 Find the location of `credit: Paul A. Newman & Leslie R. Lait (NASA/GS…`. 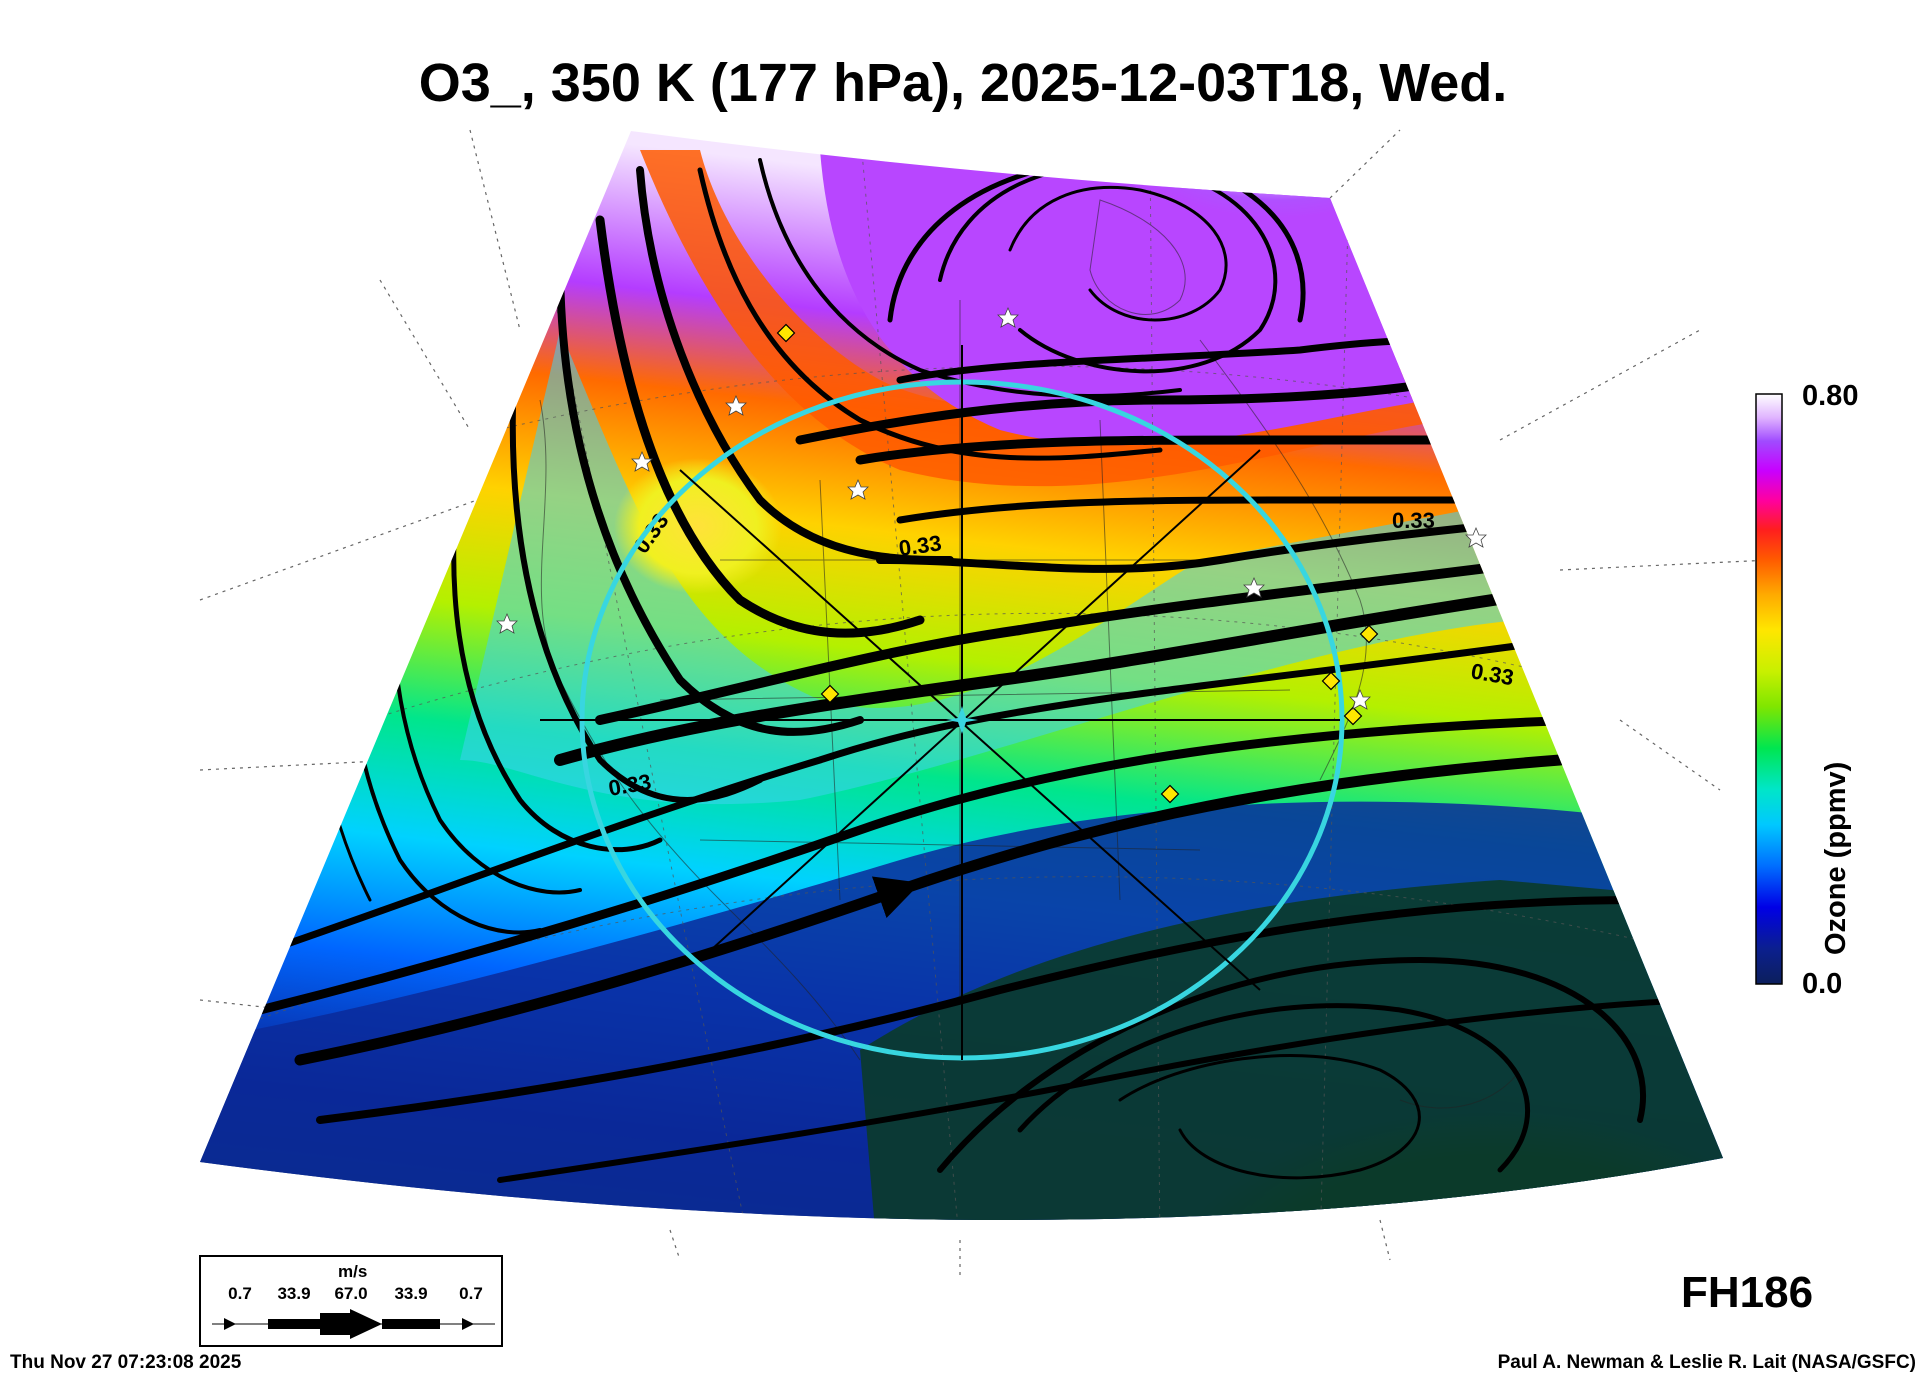

credit: Paul A. Newman & Leslie R. Lait (NASA/GS… is located at coordinates (1706, 1362).